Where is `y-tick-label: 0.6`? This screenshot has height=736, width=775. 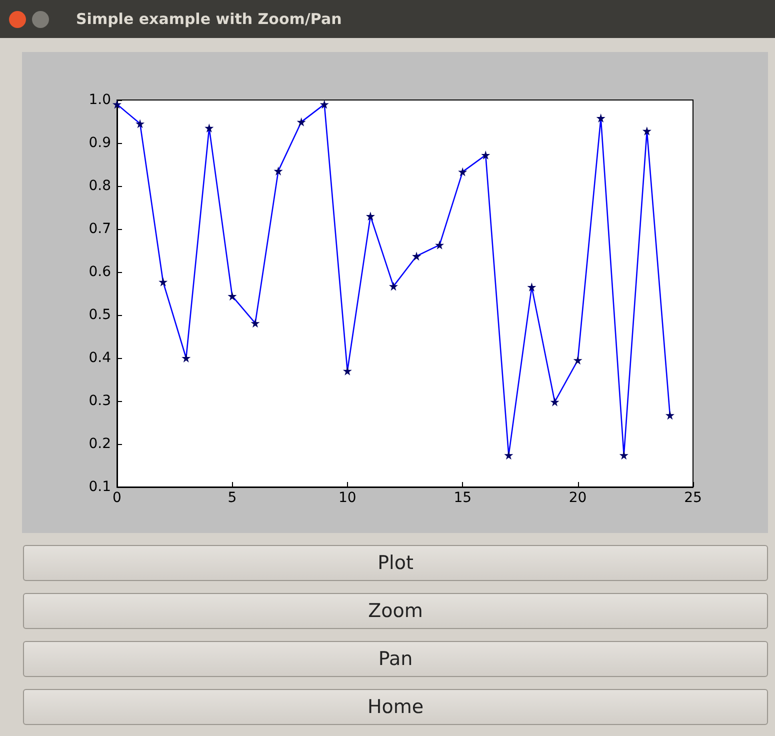 y-tick-label: 0.6 is located at coordinates (100, 272).